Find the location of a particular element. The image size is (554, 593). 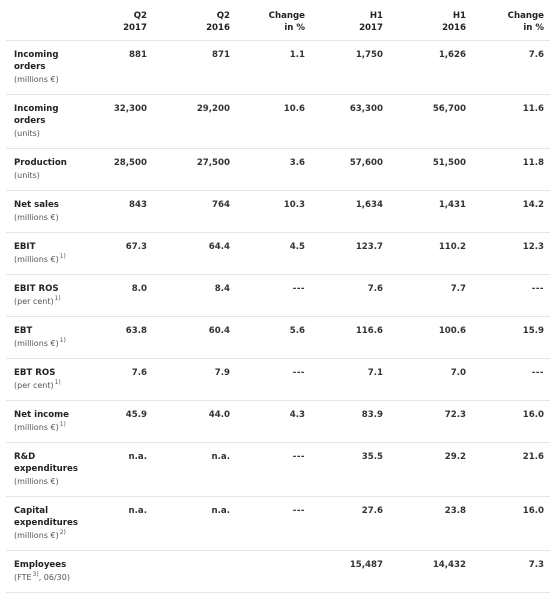

value-cell: 110.2 is located at coordinates (428, 253).